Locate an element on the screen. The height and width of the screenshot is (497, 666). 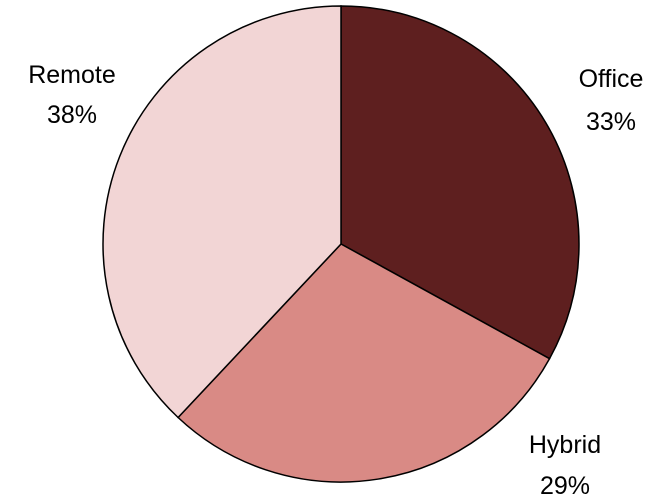
slice-value-label-office: 33% is located at coordinates (611, 122).